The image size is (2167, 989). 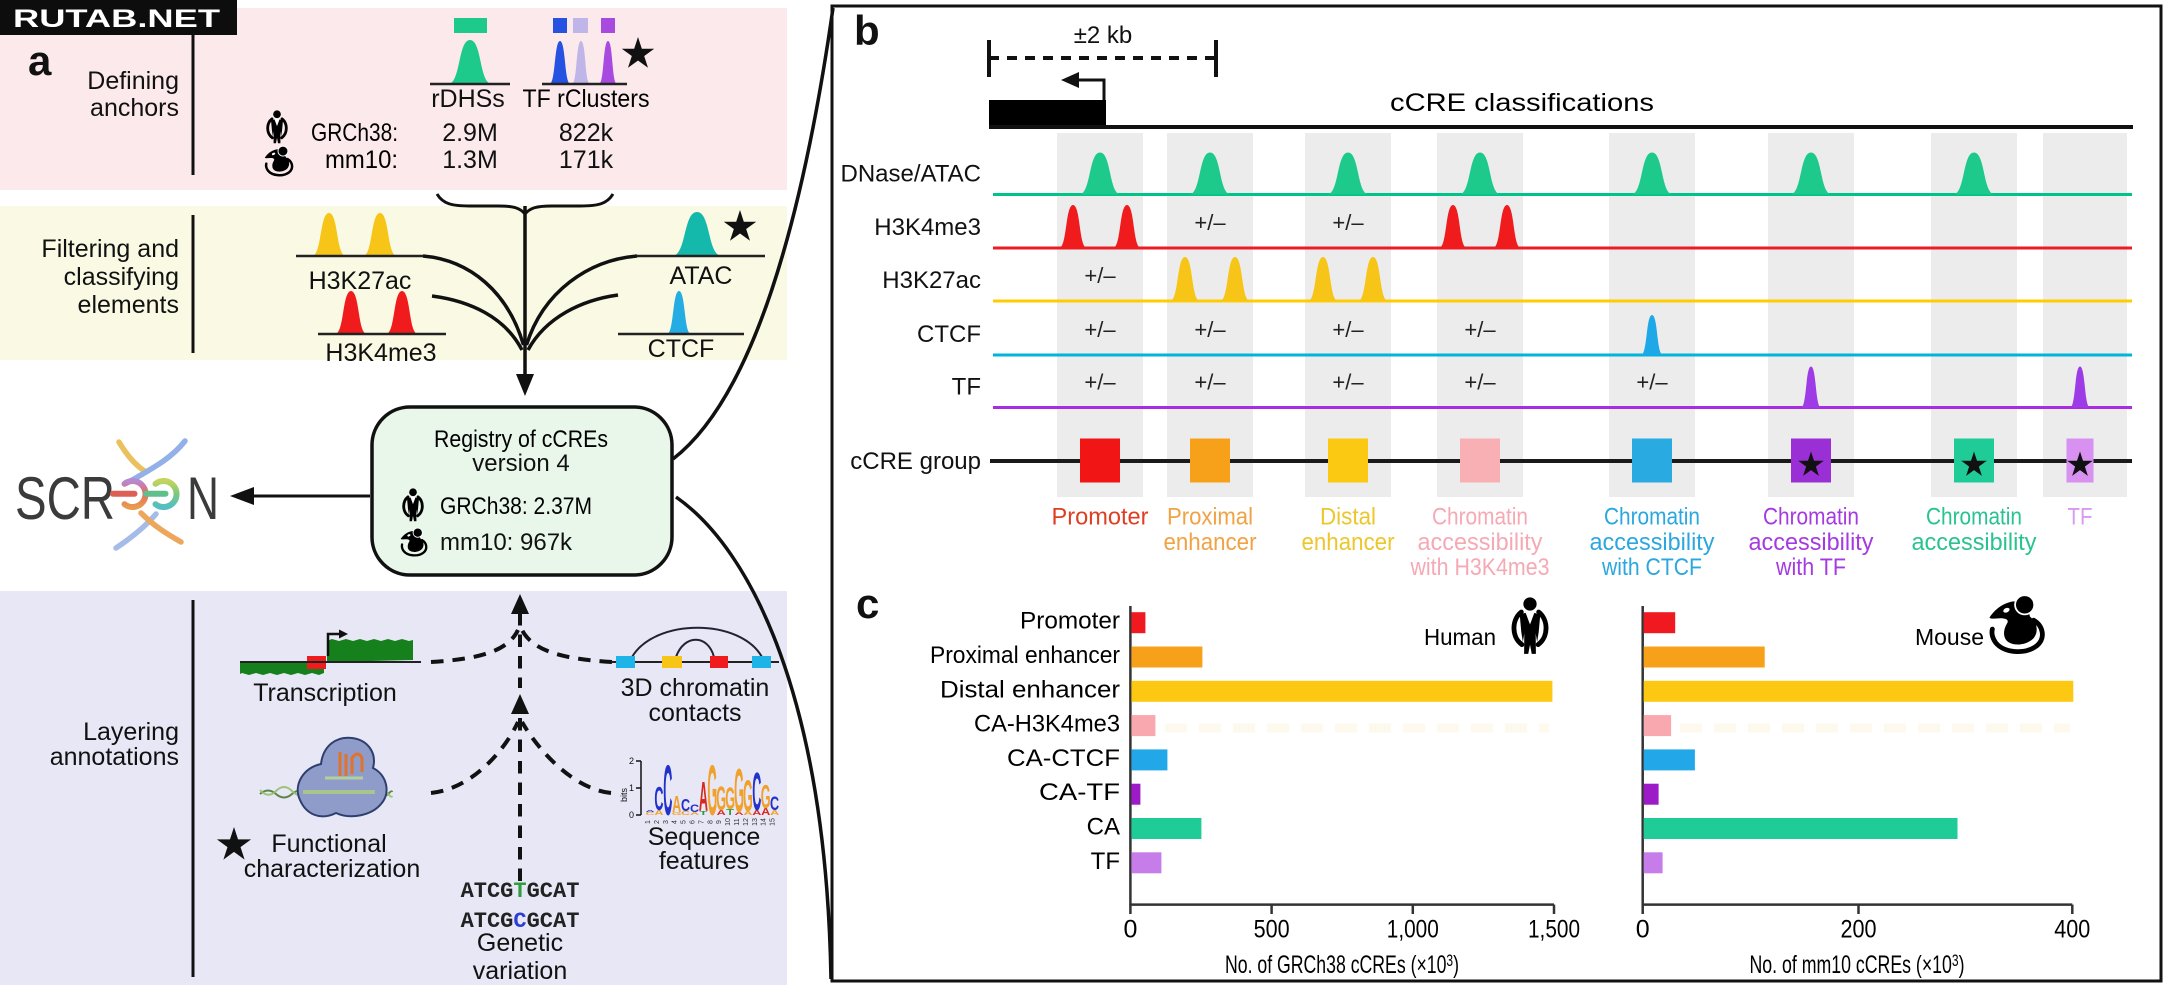 I want to click on svg-text: with TF, so click(x=1810, y=567).